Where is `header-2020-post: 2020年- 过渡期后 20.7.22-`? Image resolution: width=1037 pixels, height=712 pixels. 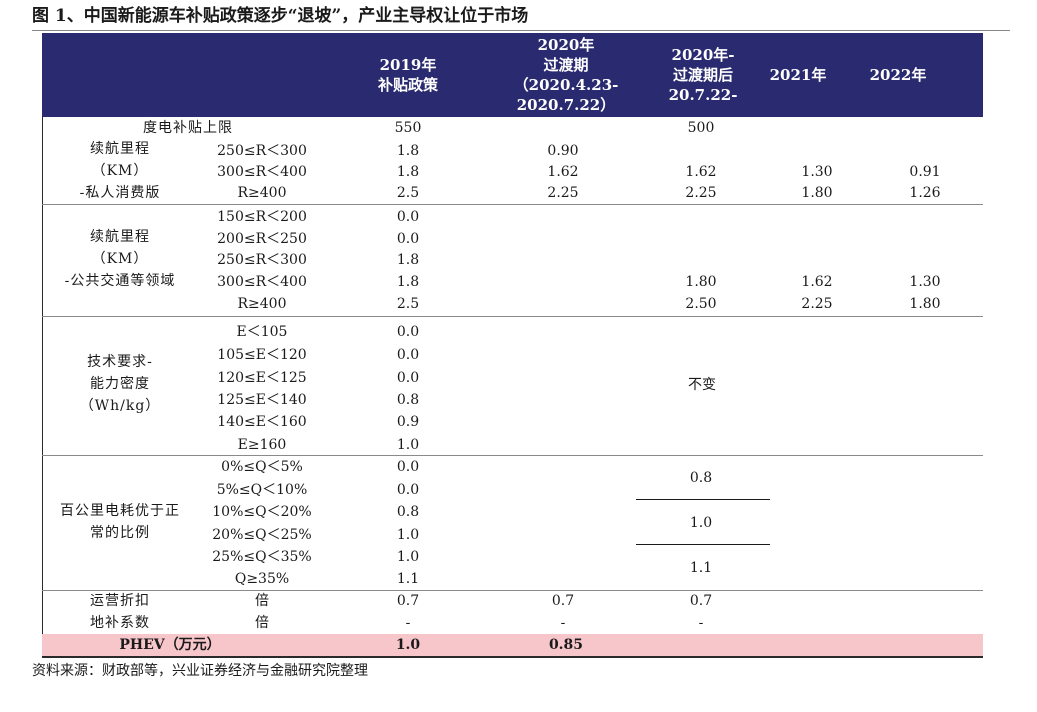 header-2020-post: 2020年- 过渡期后 20.7.22- is located at coordinates (703, 75).